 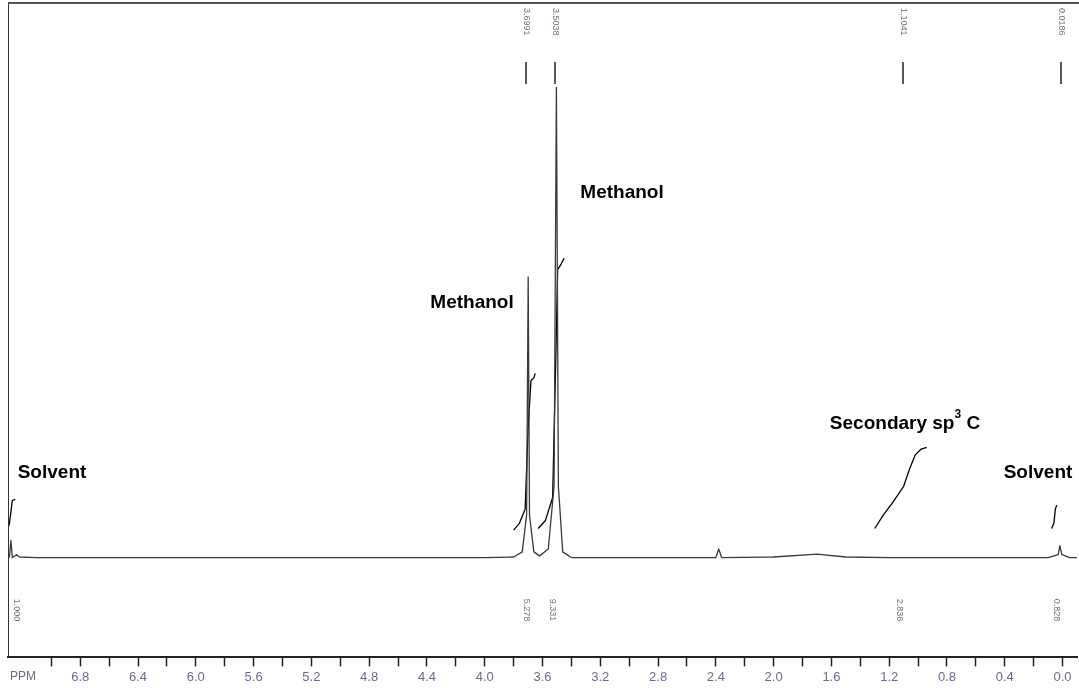 I want to click on x-tick-label: 3.2, so click(x=600, y=676).